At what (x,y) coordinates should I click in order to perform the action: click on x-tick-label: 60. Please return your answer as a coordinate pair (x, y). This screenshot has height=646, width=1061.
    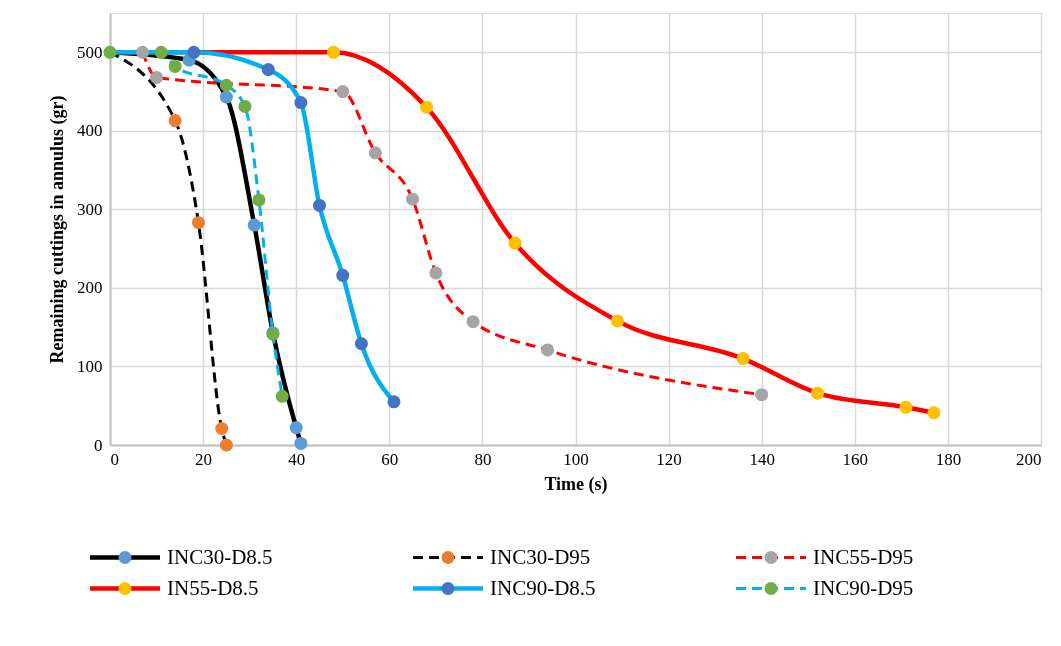
    Looking at the image, I should click on (390, 459).